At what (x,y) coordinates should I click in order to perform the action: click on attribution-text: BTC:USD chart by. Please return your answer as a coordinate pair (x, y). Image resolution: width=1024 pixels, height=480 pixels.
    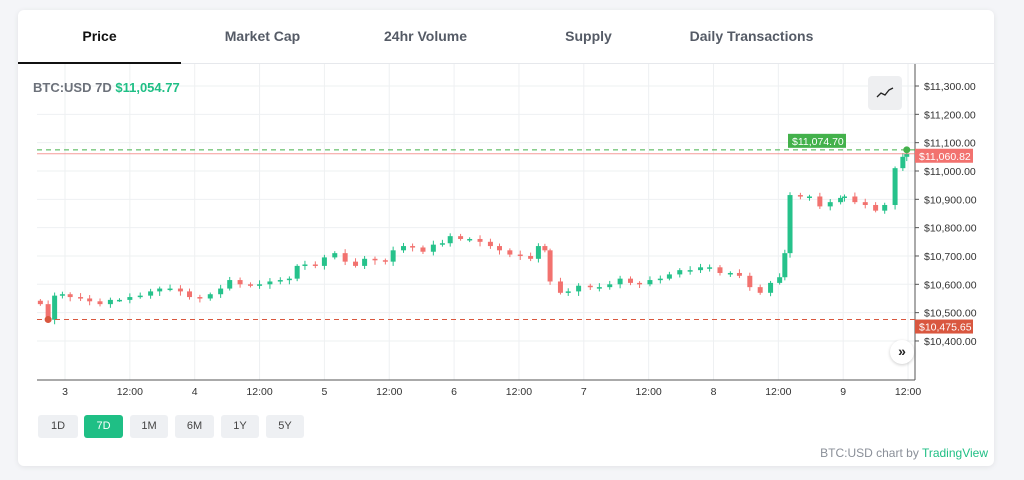
    Looking at the image, I should click on (869, 453).